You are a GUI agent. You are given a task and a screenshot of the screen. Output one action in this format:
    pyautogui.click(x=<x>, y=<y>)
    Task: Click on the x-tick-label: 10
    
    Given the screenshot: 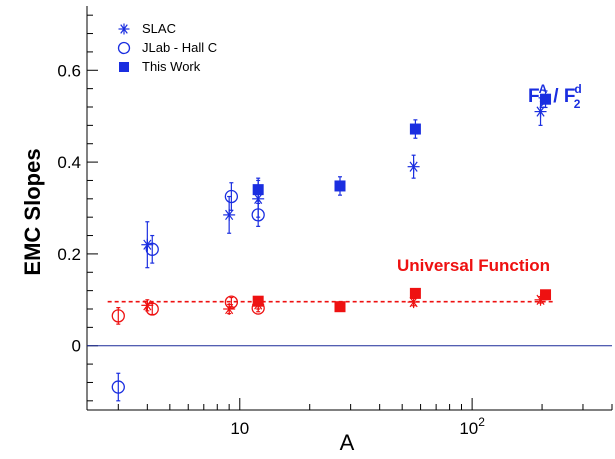 What is the action you would take?
    pyautogui.click(x=239, y=428)
    